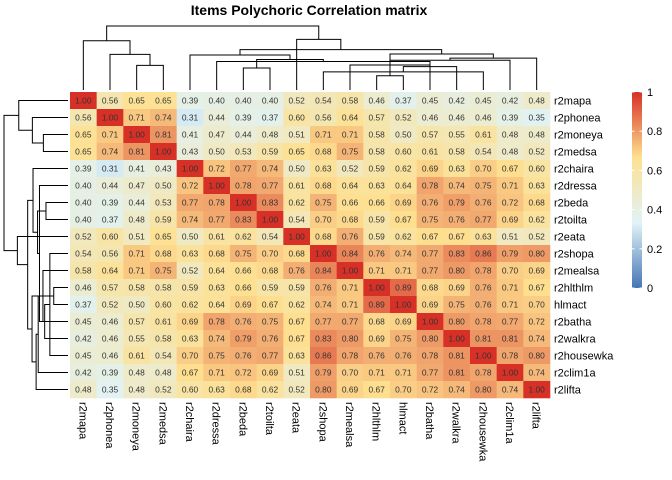 The width and height of the screenshot is (672, 480). Describe the element at coordinates (350, 339) in the screenshot. I see `cell-value-label: 0.80` at that location.